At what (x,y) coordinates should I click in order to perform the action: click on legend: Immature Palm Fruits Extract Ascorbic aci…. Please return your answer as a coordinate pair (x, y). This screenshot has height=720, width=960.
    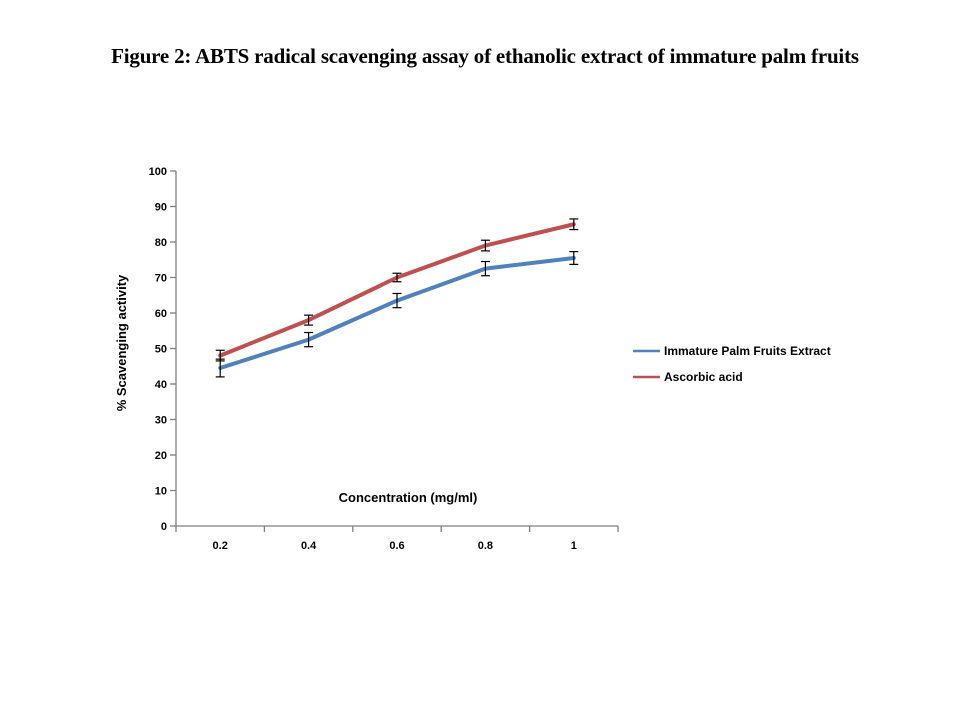
    Looking at the image, I should click on (732, 364).